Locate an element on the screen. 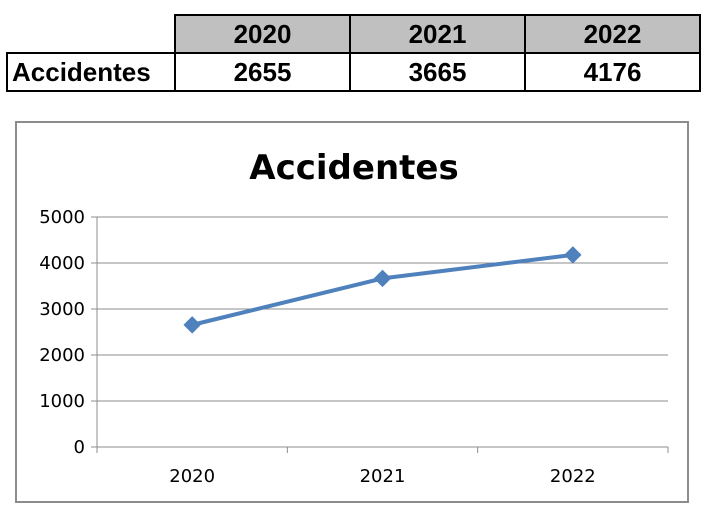 This screenshot has width=708, height=518. y-tick-labels: 0 1000 2000 3000 4000 5000 is located at coordinates (62, 332).